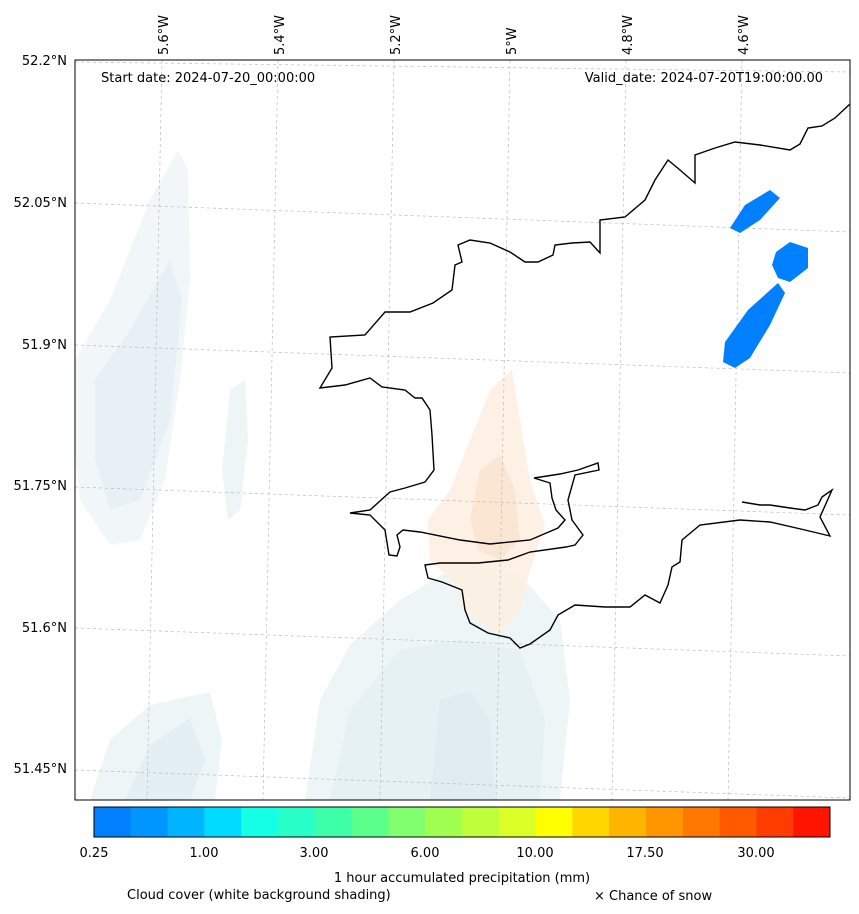 This screenshot has width=859, height=914. What do you see at coordinates (462, 878) in the screenshot?
I see `colorbar-title: 1 hour accumulated precipitation (mm)` at bounding box center [462, 878].